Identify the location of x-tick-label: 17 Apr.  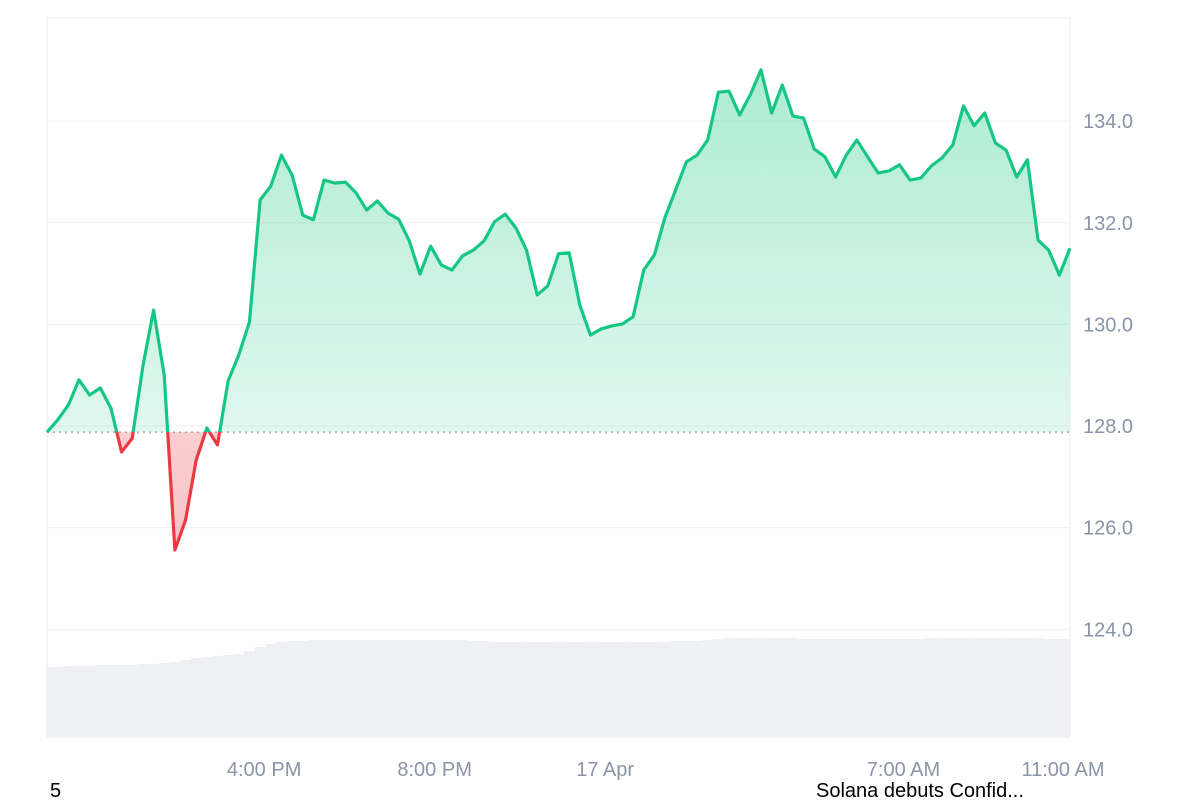
(605, 770).